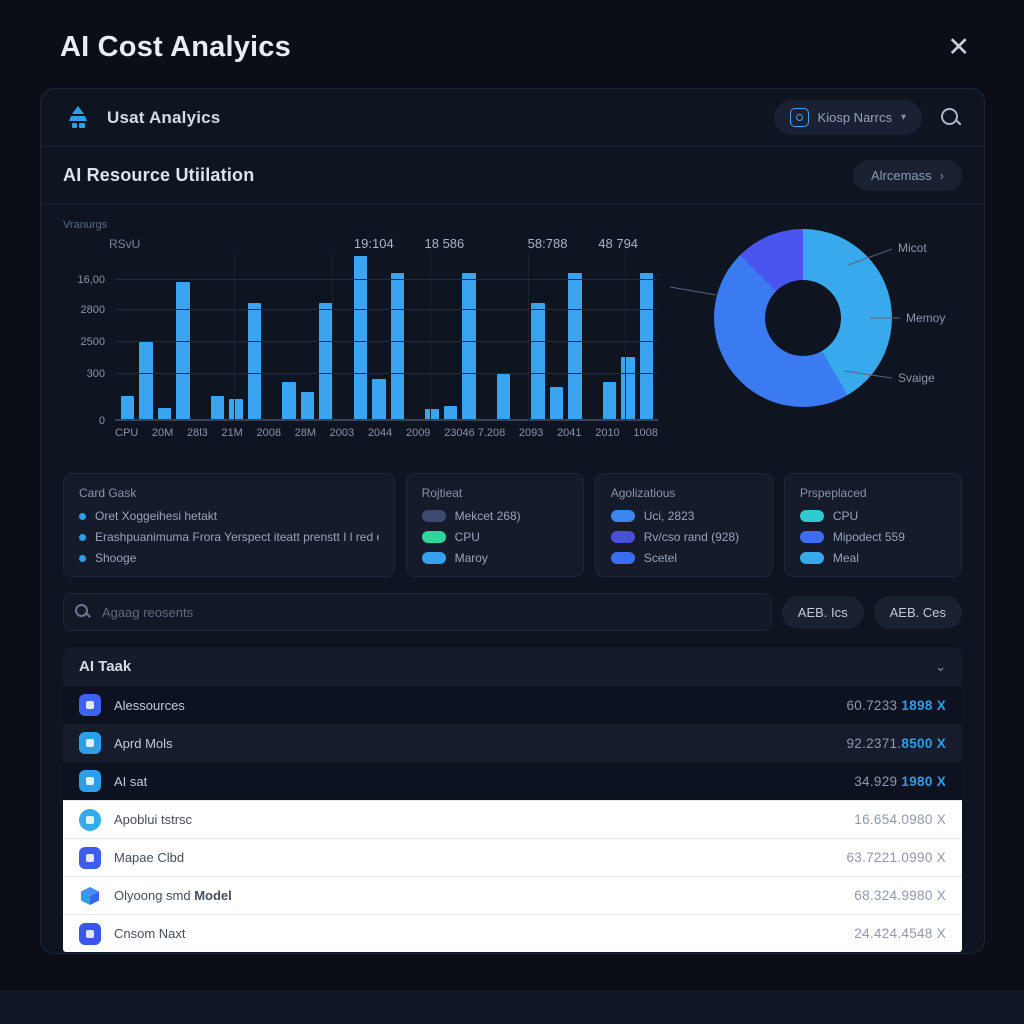  I want to click on task-row-value: 16.654.0980 X, so click(900, 819).